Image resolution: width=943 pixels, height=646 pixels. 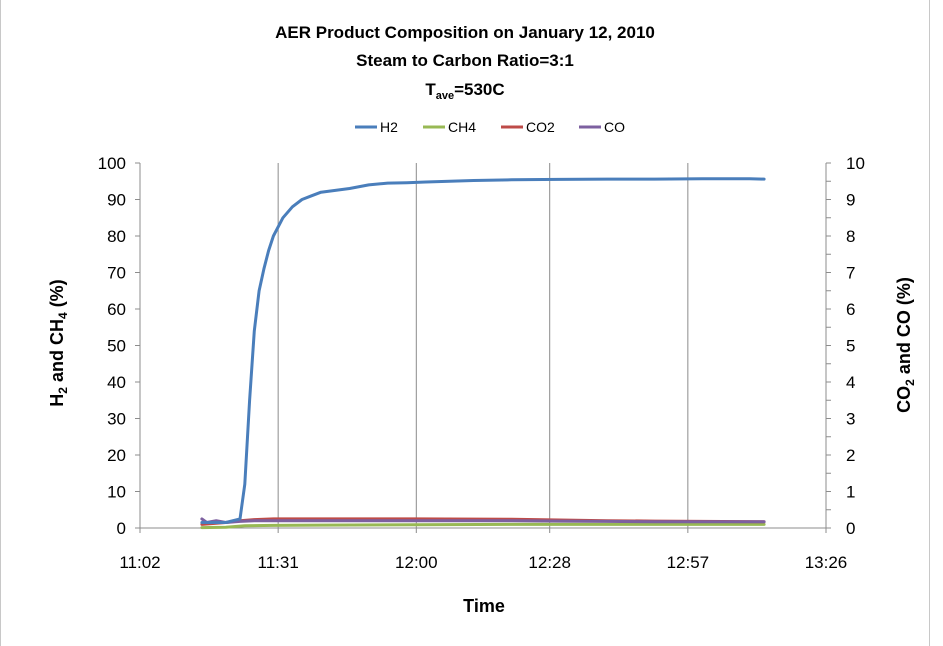 I want to click on x-tick-label: 12:28, so click(x=549, y=562).